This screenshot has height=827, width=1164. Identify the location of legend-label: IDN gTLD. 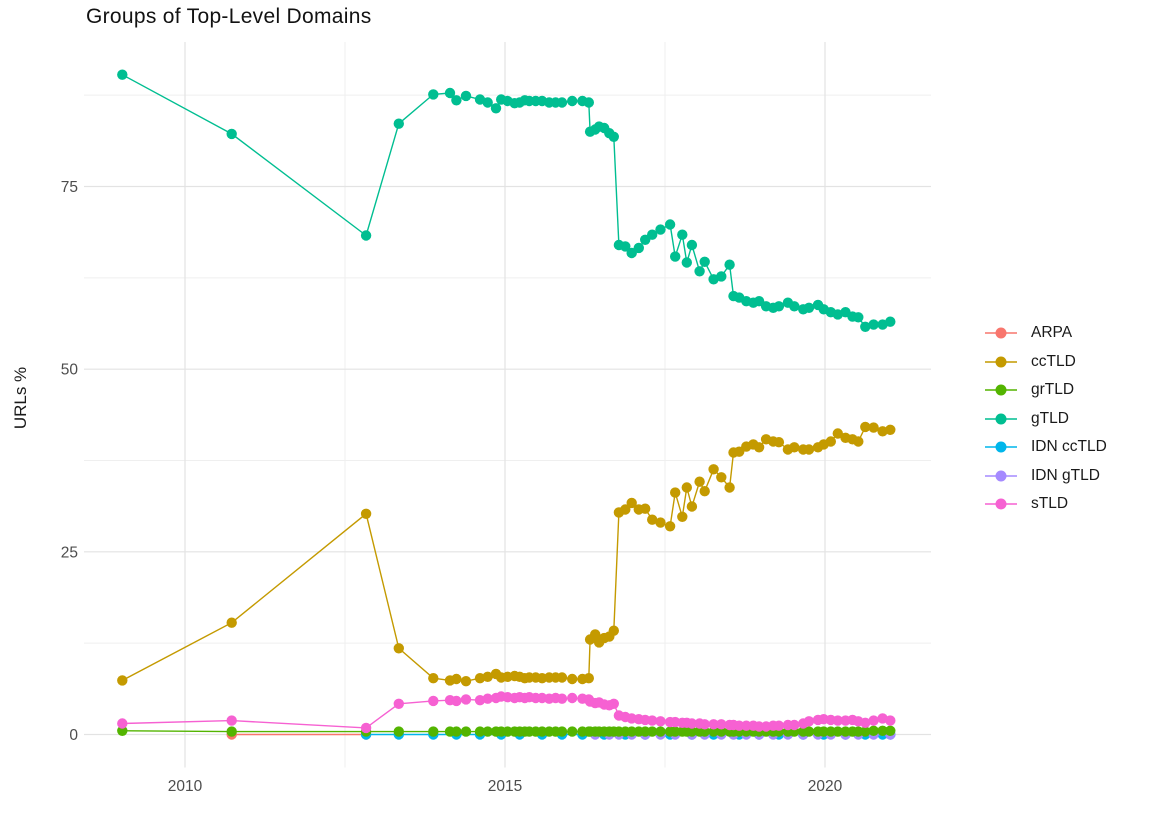
(1065, 475).